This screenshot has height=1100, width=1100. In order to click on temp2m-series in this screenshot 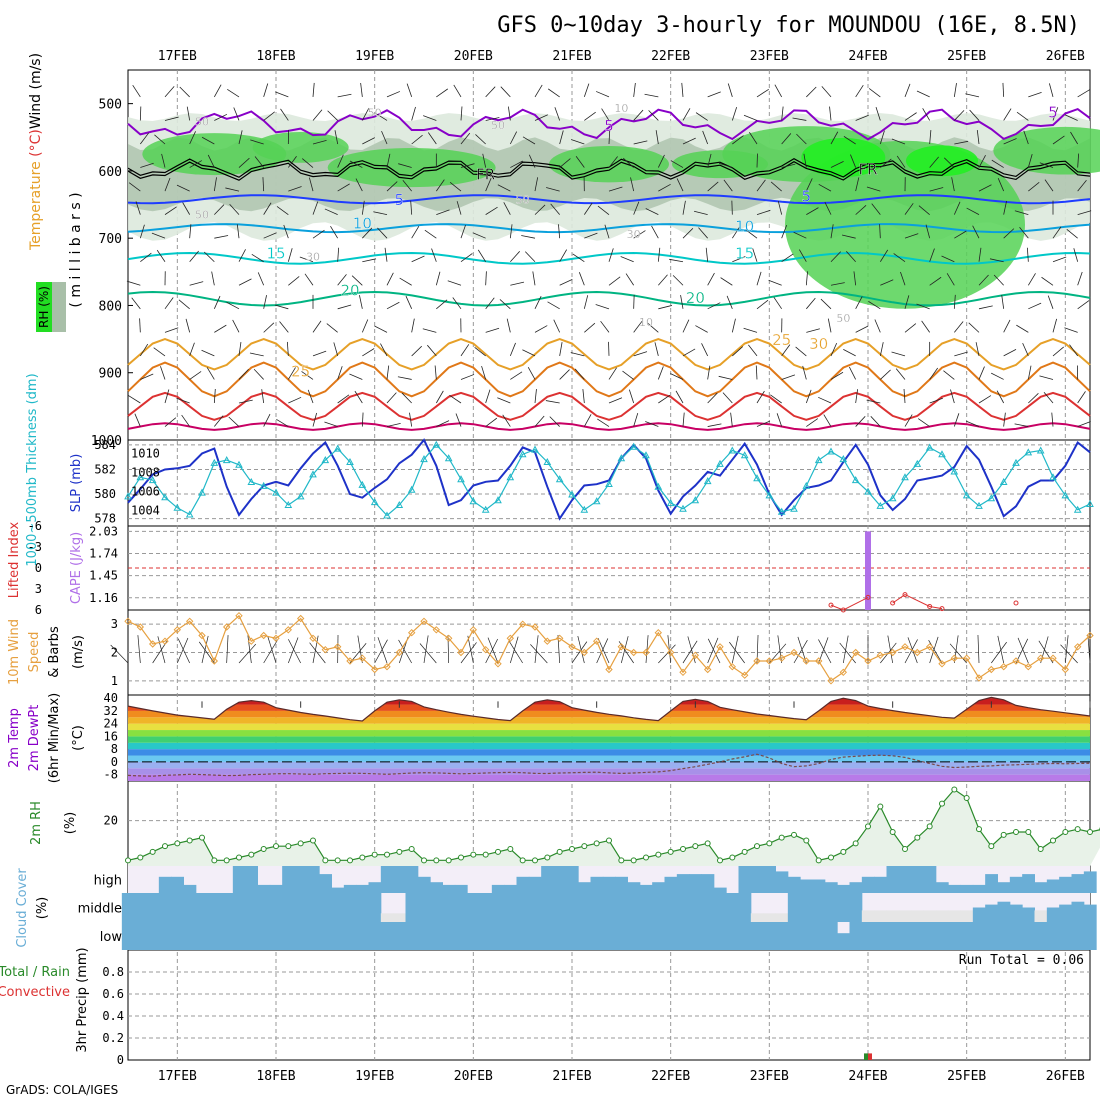, I will do `click(609, 709)`.